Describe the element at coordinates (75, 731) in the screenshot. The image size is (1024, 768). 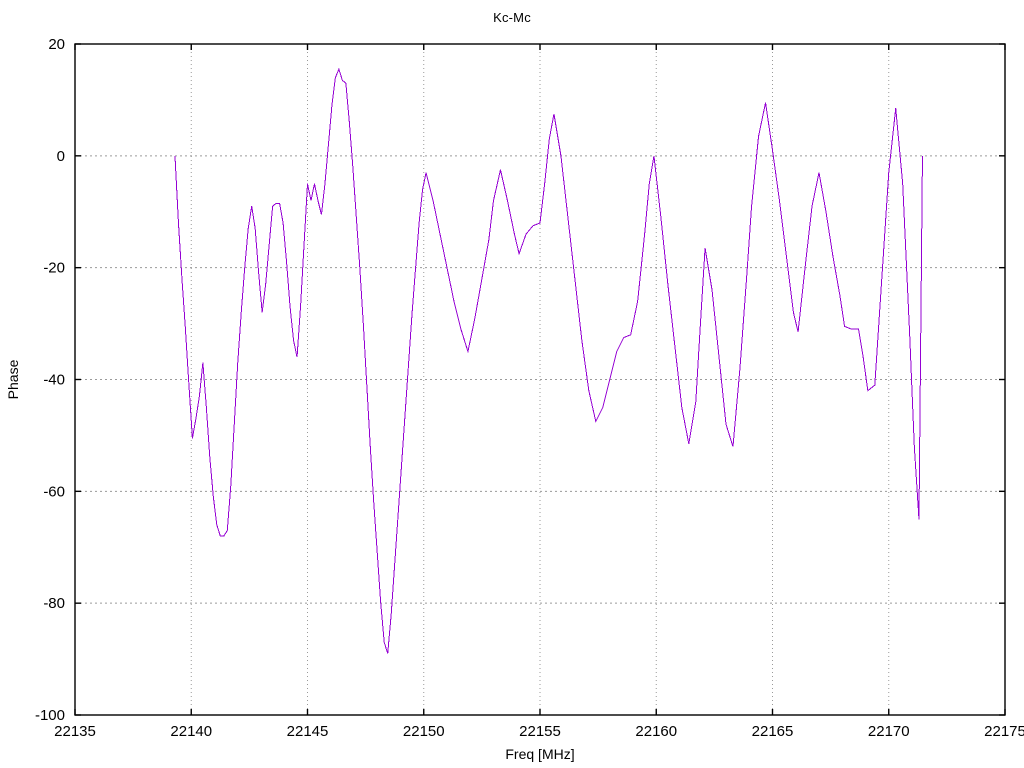
I see `x-tick-label: 22135` at that location.